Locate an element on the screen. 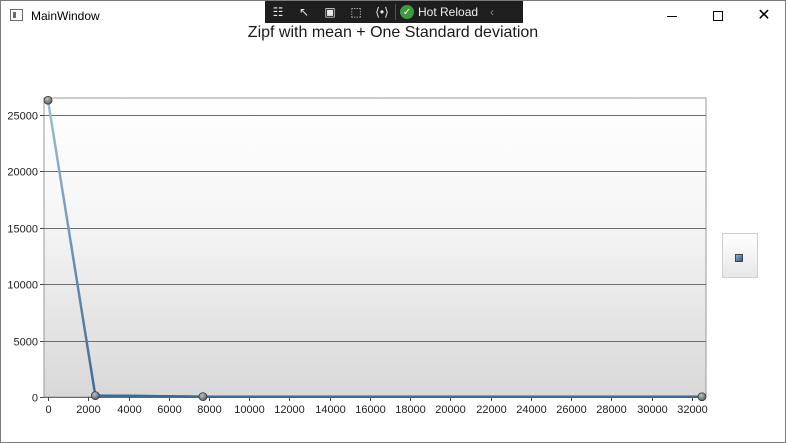  maximize-icon is located at coordinates (718, 16).